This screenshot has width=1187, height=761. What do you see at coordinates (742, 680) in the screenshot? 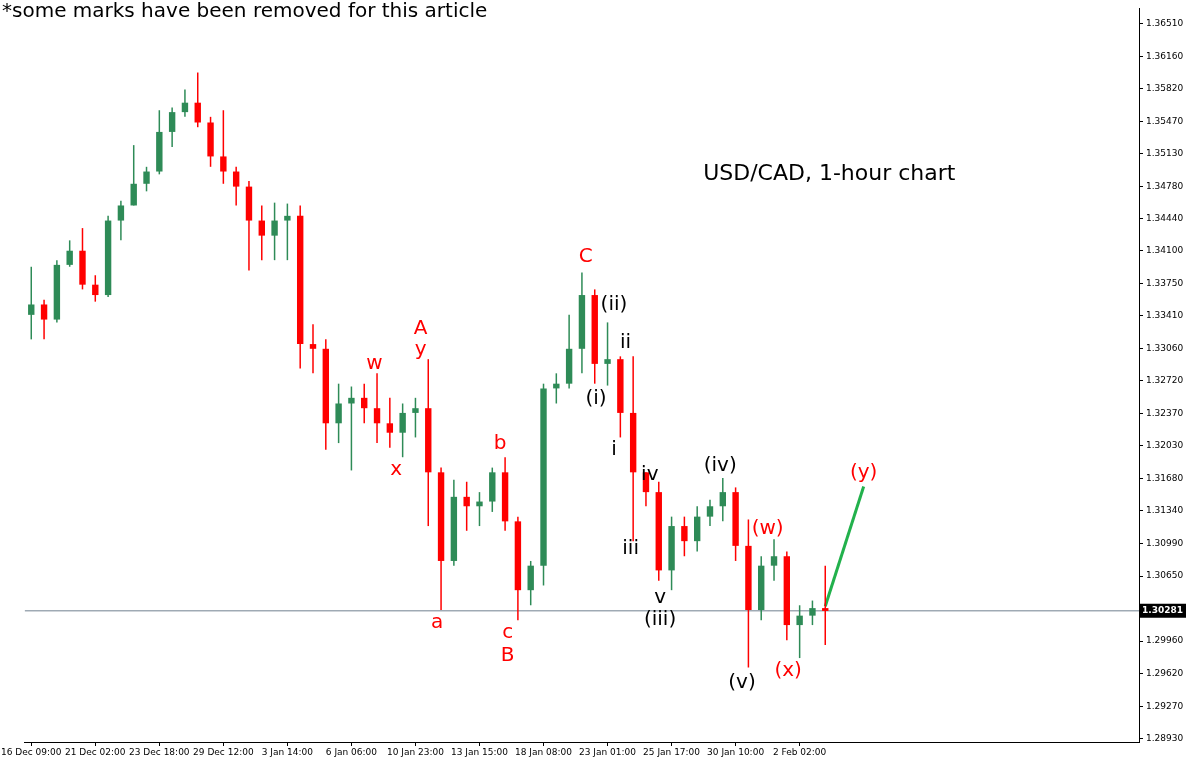
I see `annotation: (v)` at bounding box center [742, 680].